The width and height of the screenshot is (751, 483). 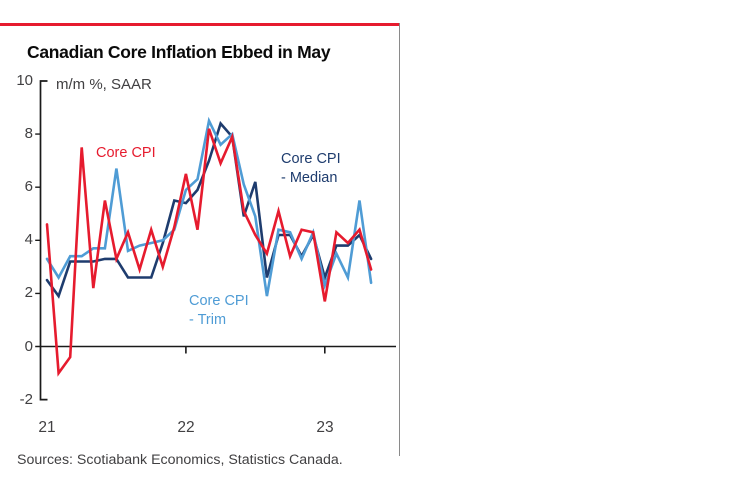 What do you see at coordinates (208, 319) in the screenshot?
I see `legend-trim-line2: - Trim` at bounding box center [208, 319].